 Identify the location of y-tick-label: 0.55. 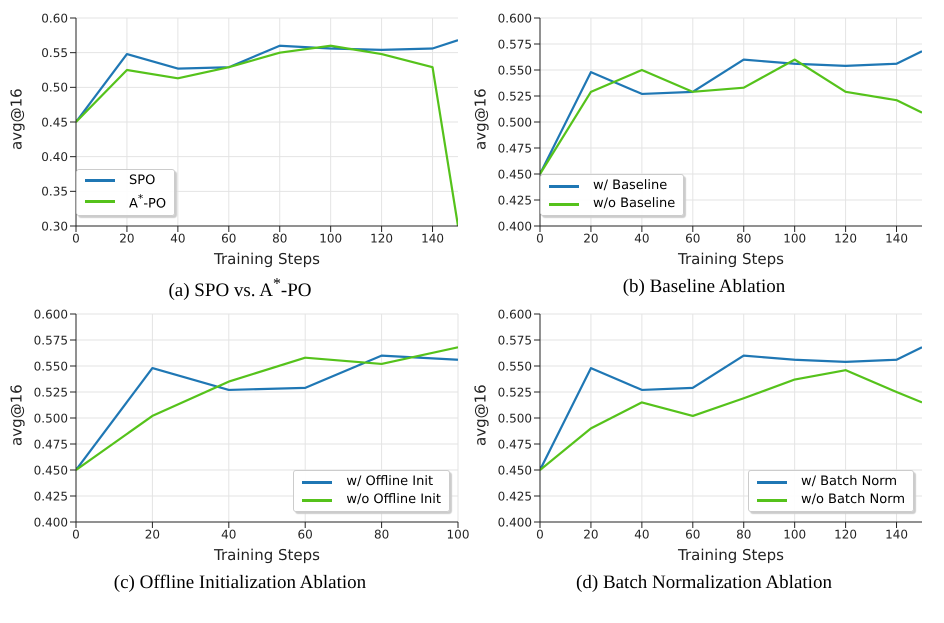
(54, 53).